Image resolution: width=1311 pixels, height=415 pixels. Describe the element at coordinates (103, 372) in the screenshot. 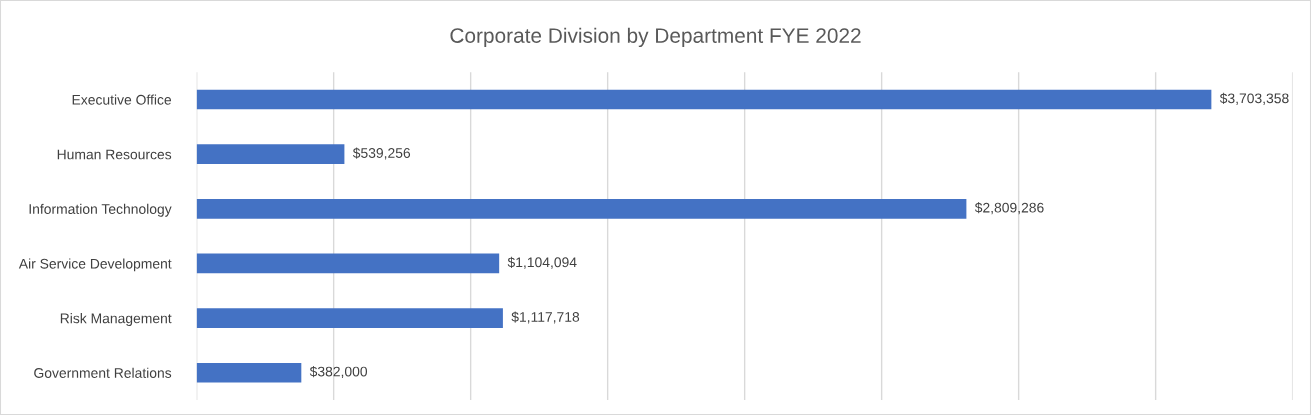

I see `y-tick-label: Government Relations` at that location.